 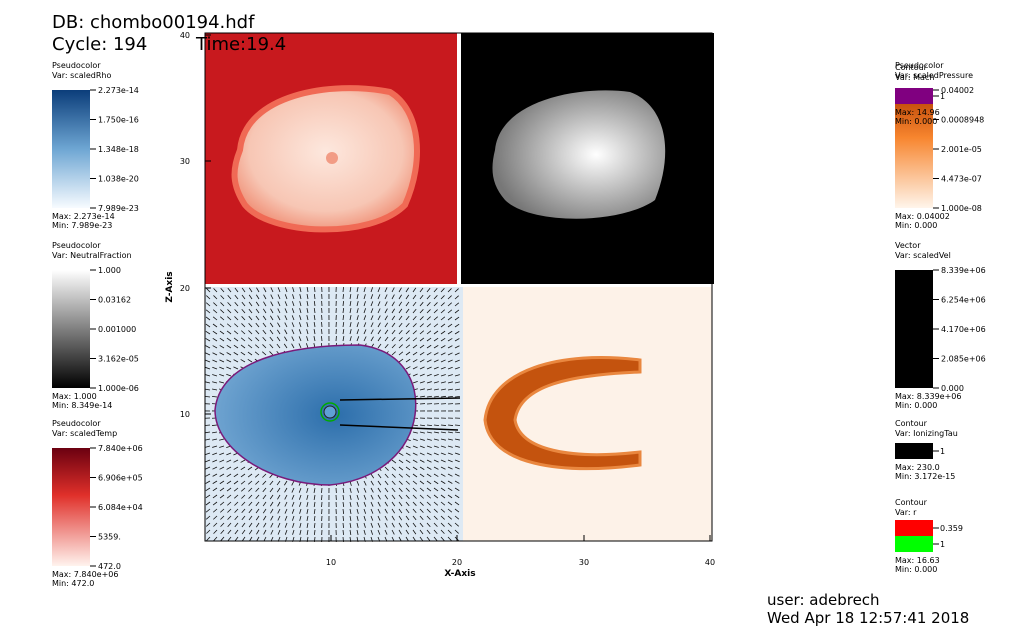 I want to click on legend-var: Var: r, so click(x=906, y=512).